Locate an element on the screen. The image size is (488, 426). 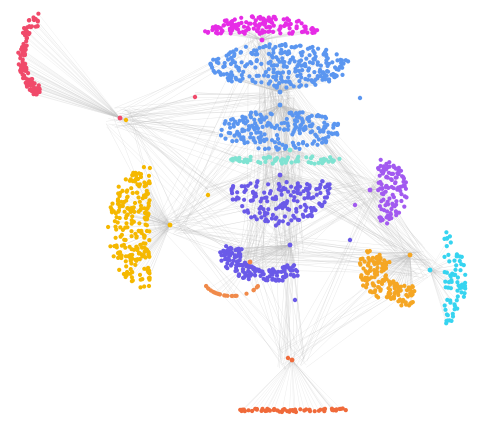
coral-star-cluster-hub-node is located at coordinates (292, 360).